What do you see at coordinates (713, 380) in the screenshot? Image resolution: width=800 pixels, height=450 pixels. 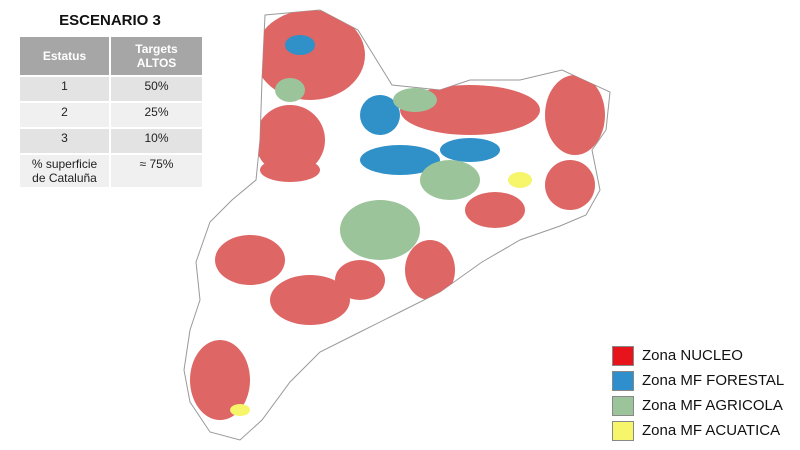 I see `legend-label: Zona MF FORESTAL` at bounding box center [713, 380].